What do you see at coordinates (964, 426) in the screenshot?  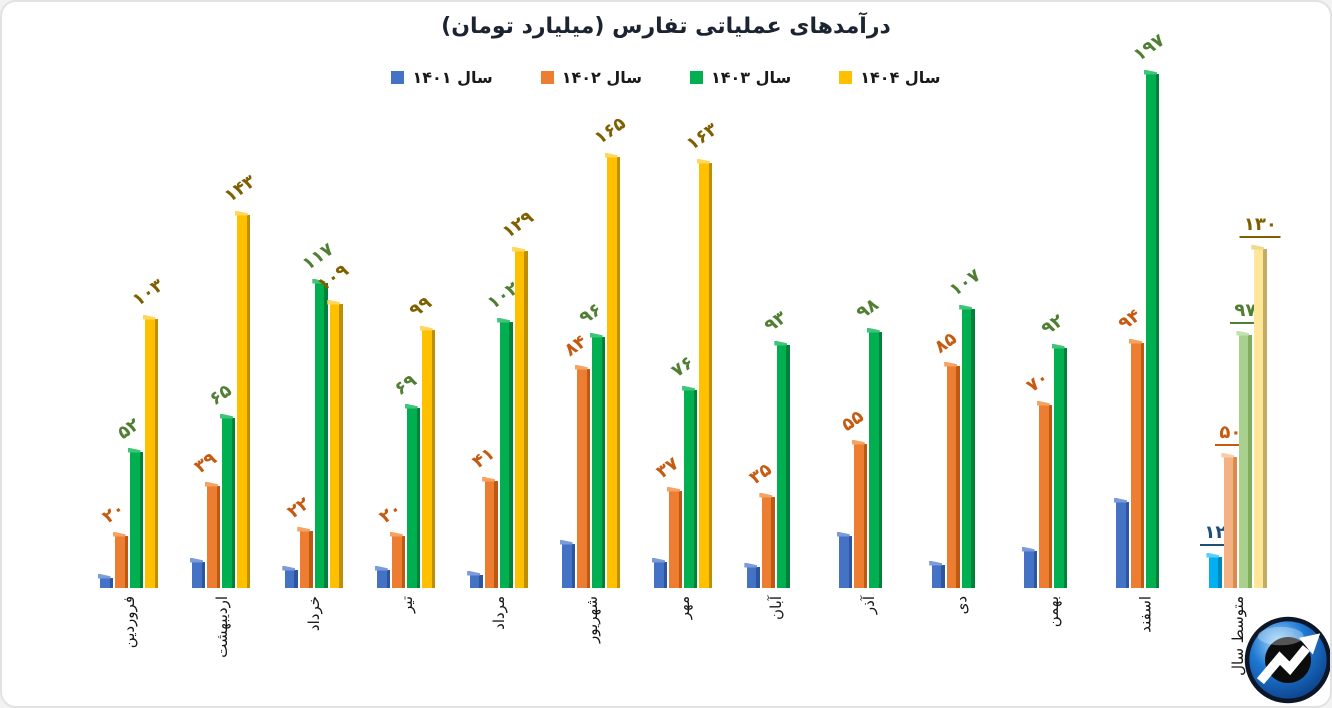 I see `bar: ۱۰۷` at bounding box center [964, 426].